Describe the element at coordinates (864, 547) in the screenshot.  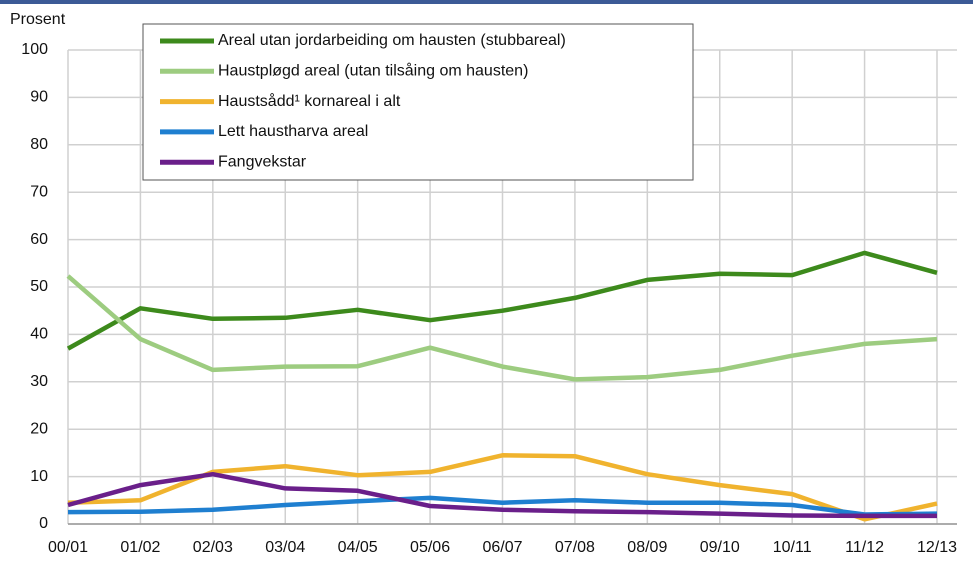
I see `x-tick-label: 11/12` at that location.